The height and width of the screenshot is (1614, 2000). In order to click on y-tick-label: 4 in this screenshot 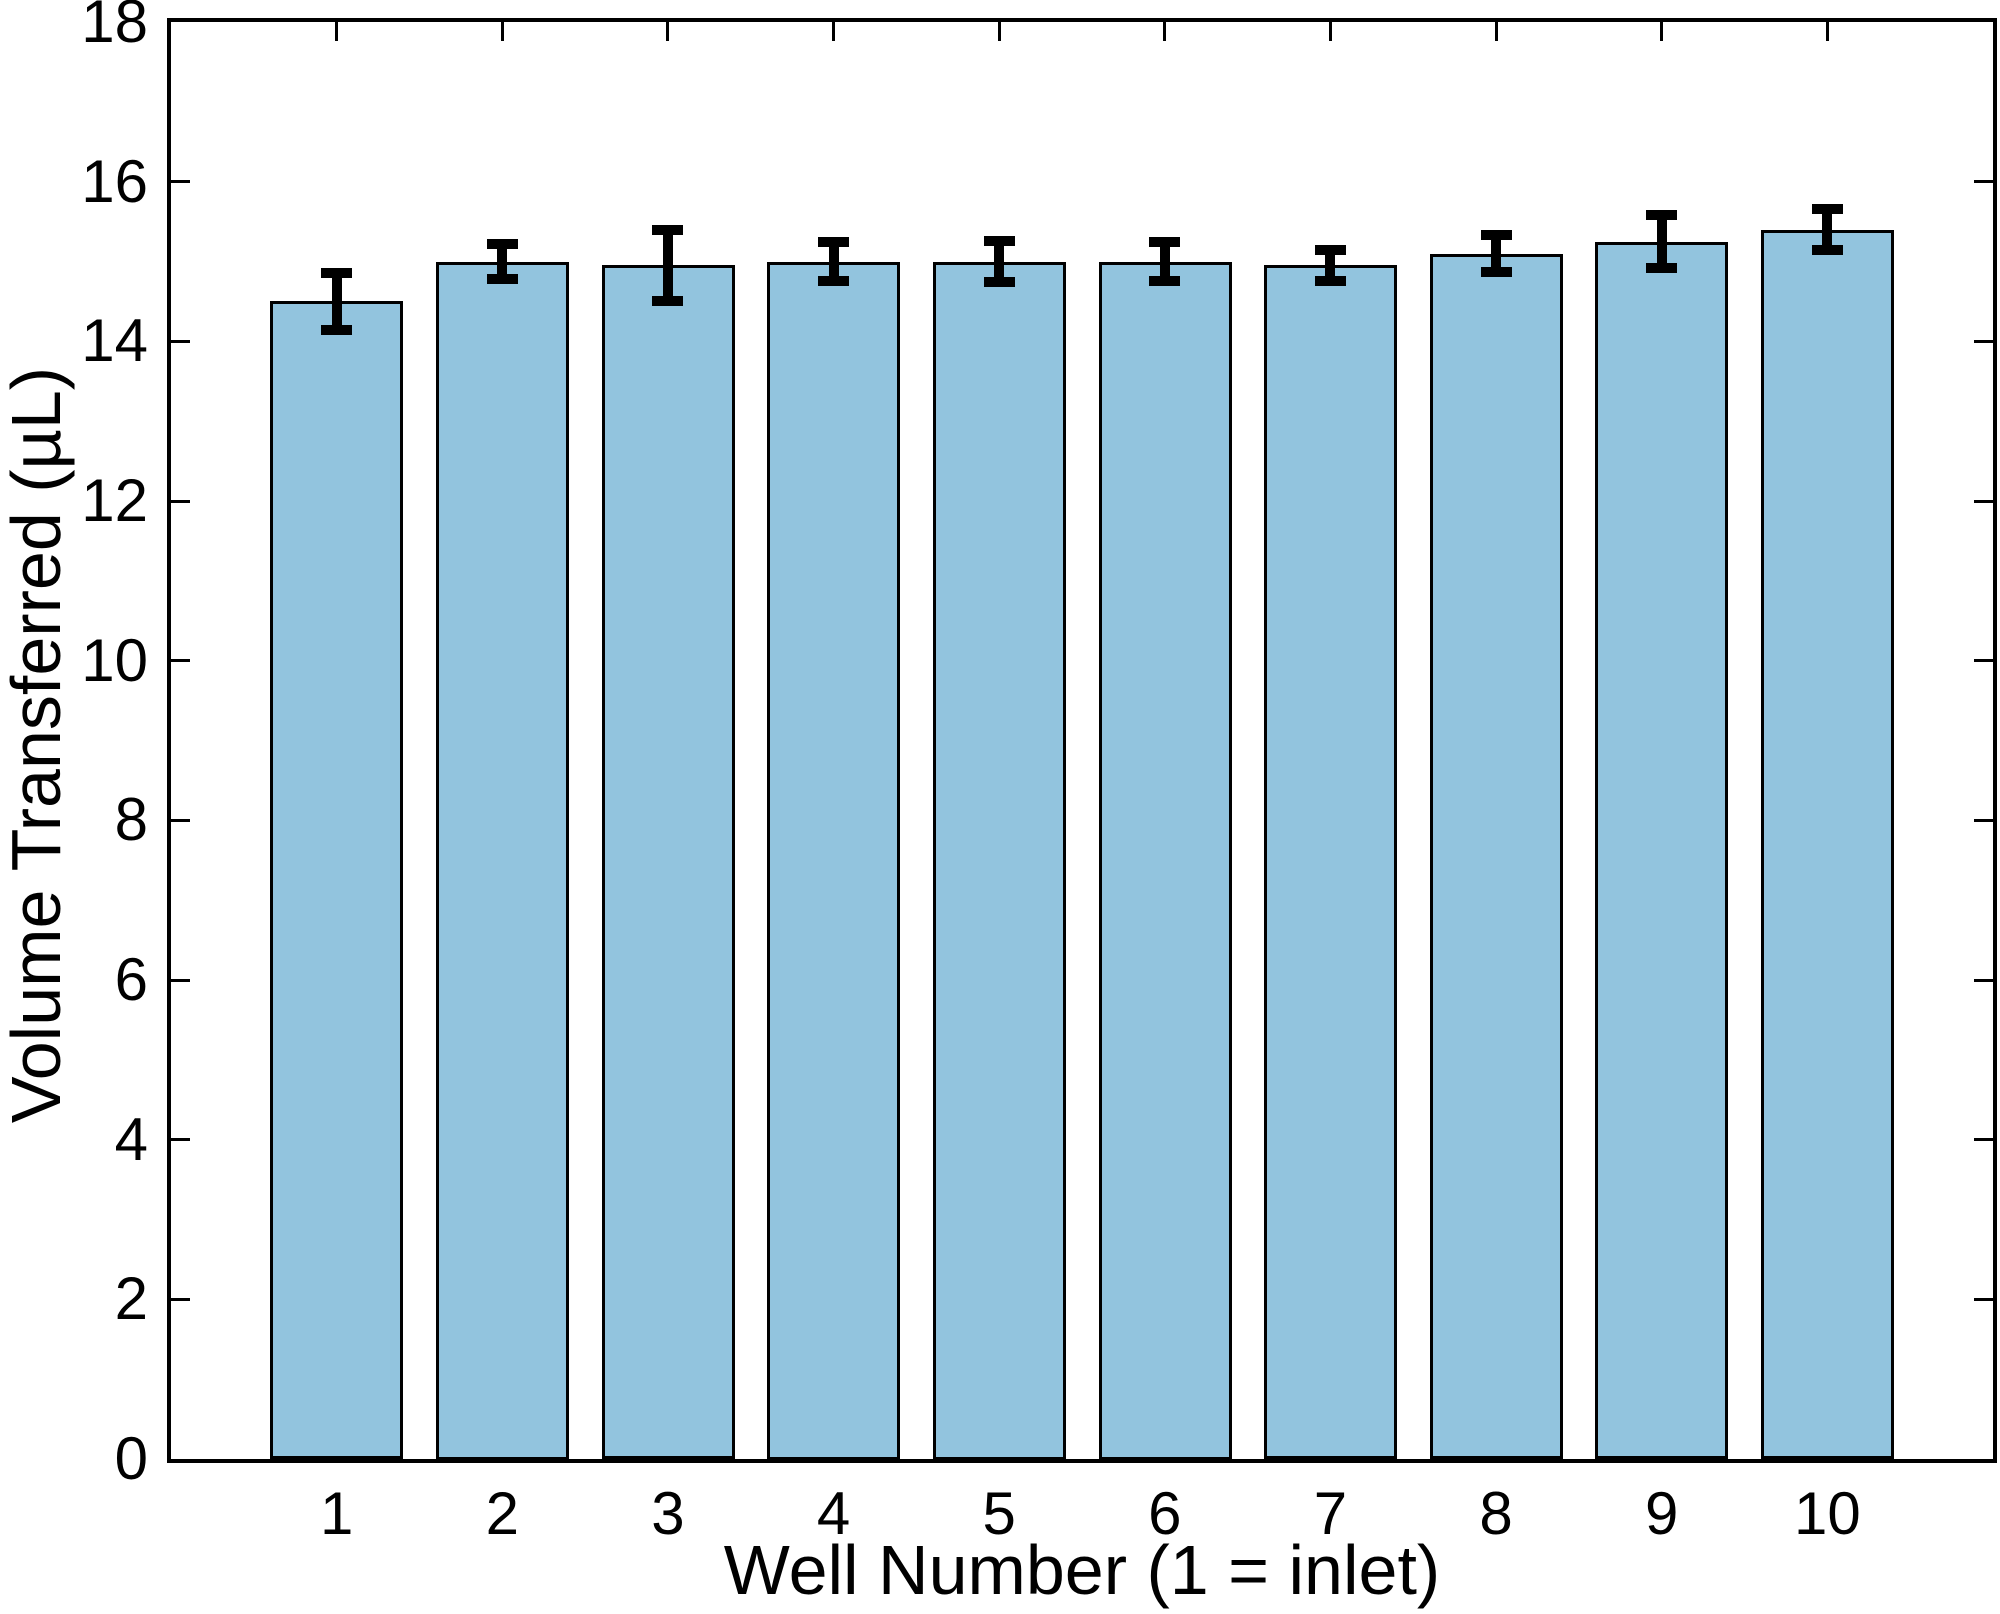, I will do `click(131, 1139)`.